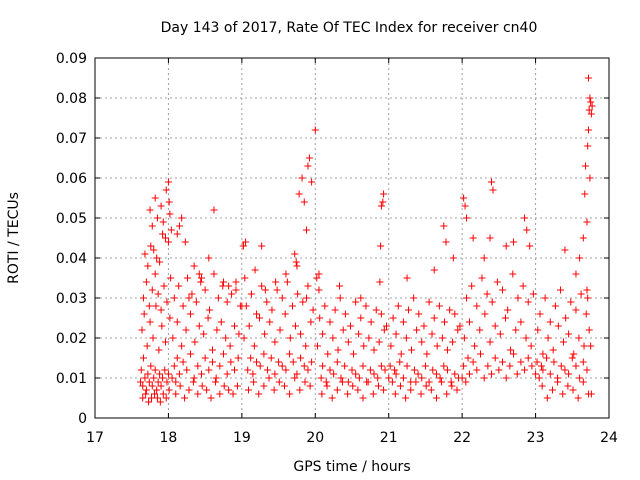  Describe the element at coordinates (71, 339) in the screenshot. I see `y-tick-label: 0.02` at that location.